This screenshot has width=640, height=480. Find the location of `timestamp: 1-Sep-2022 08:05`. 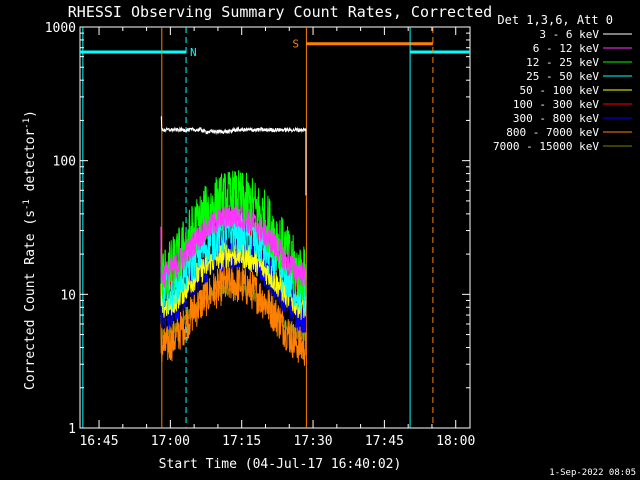

timestamp: 1-Sep-2022 08:05 is located at coordinates (592, 473).